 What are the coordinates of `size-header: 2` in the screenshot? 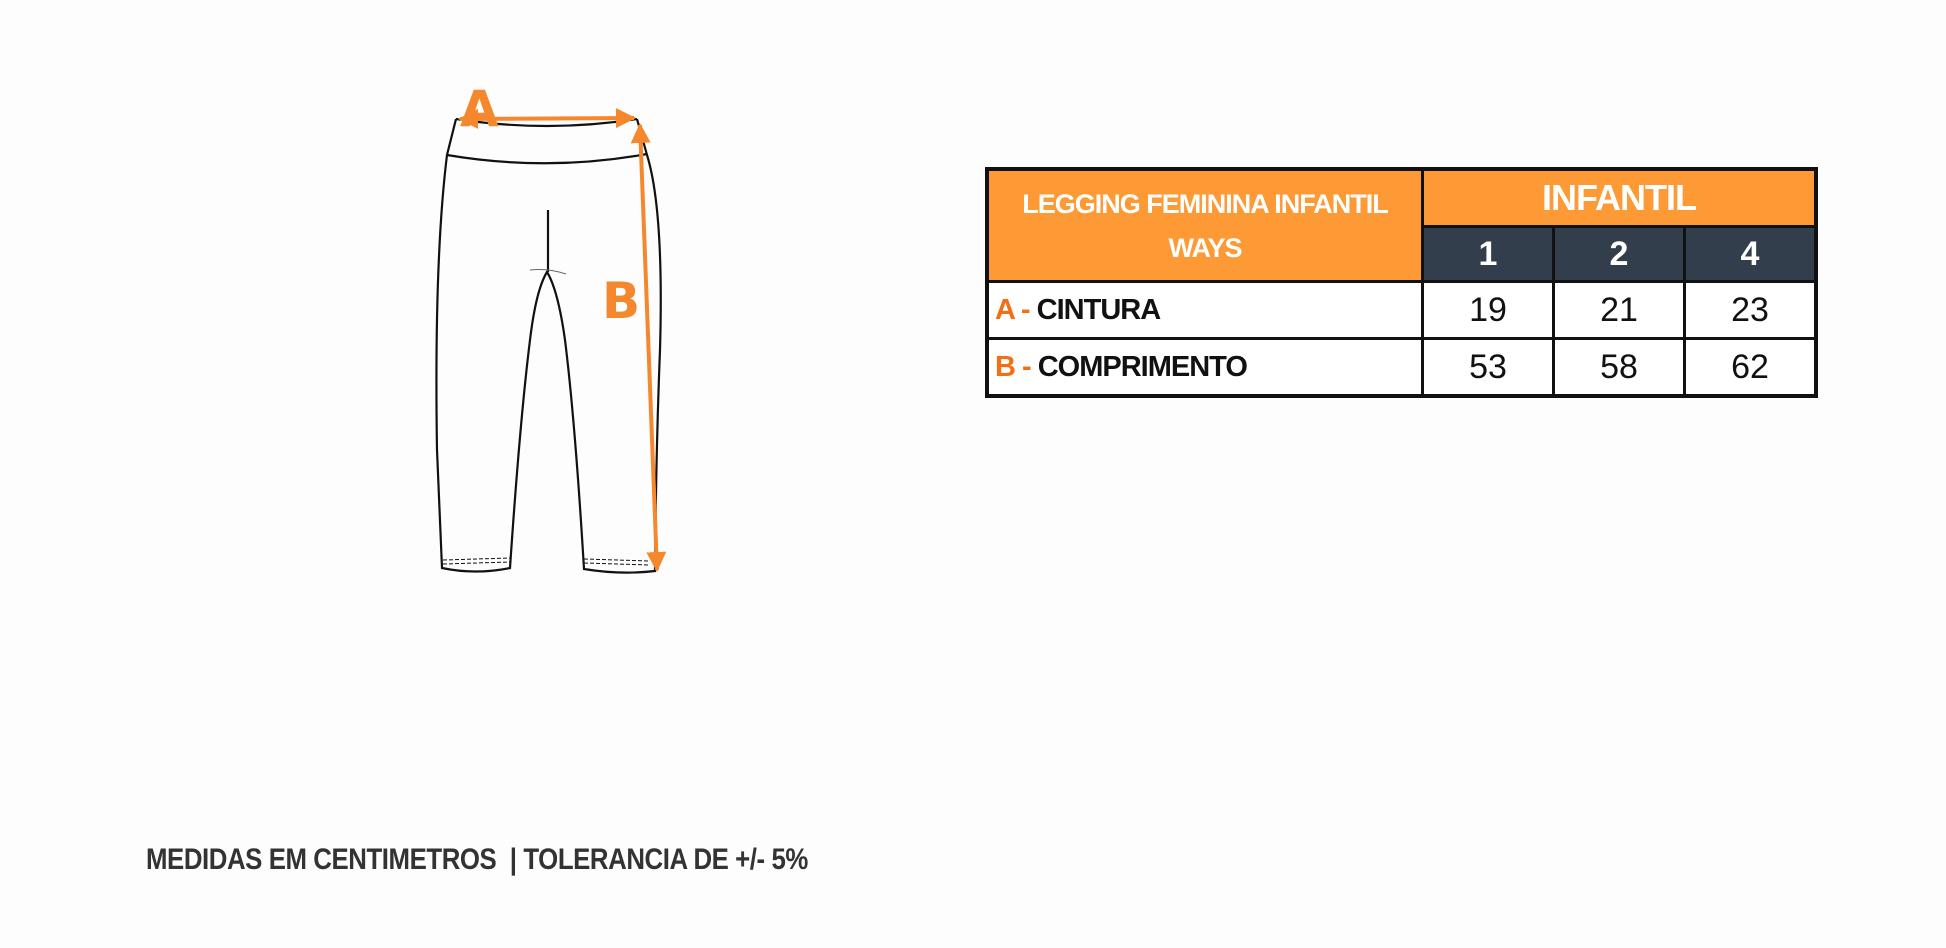 It's located at (1619, 254).